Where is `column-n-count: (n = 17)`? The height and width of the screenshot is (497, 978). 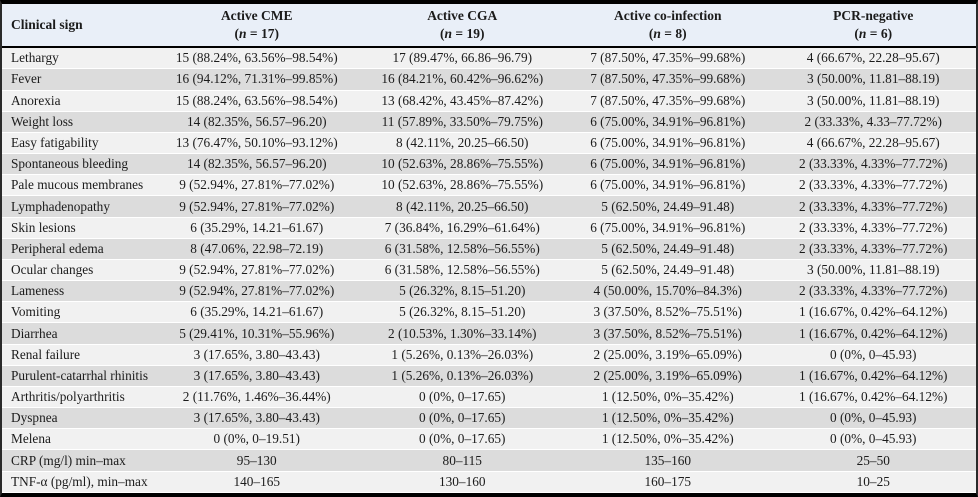
column-n-count: (n = 17) is located at coordinates (256, 33).